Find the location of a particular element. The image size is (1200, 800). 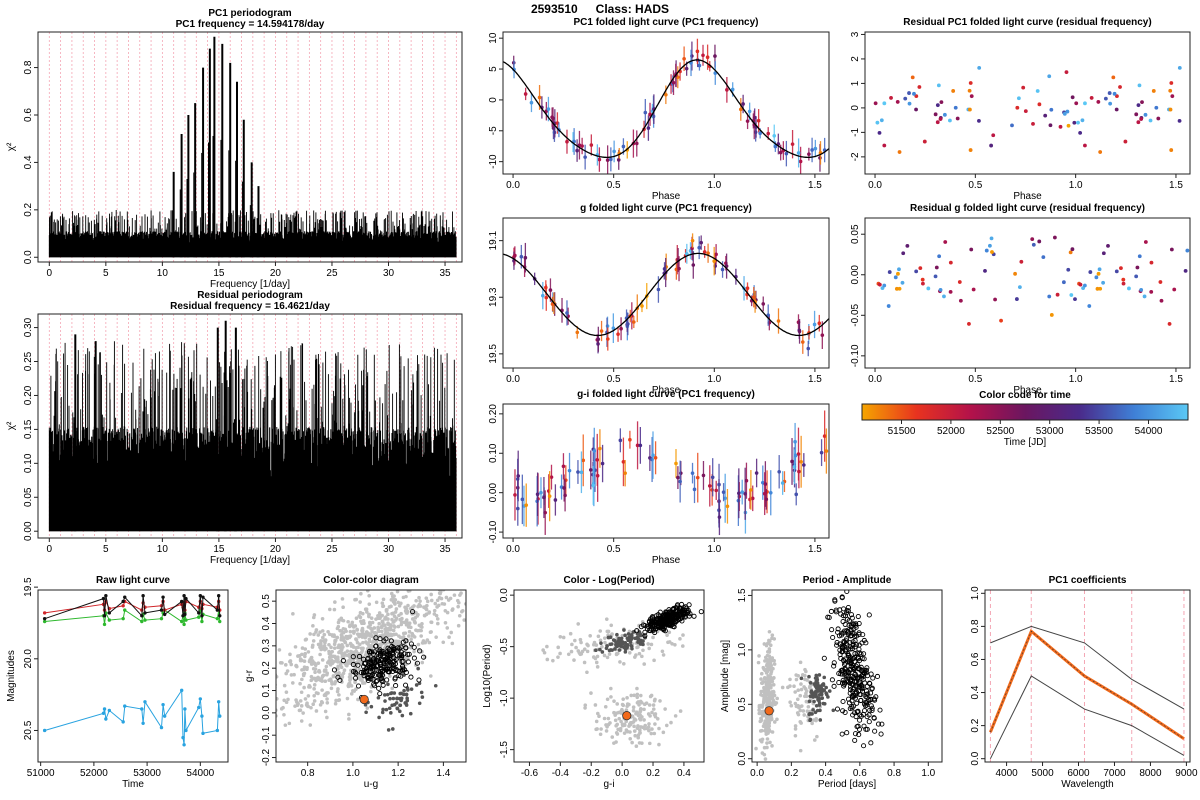

y-tick-label: 0.20 is located at coordinates (28, 395).